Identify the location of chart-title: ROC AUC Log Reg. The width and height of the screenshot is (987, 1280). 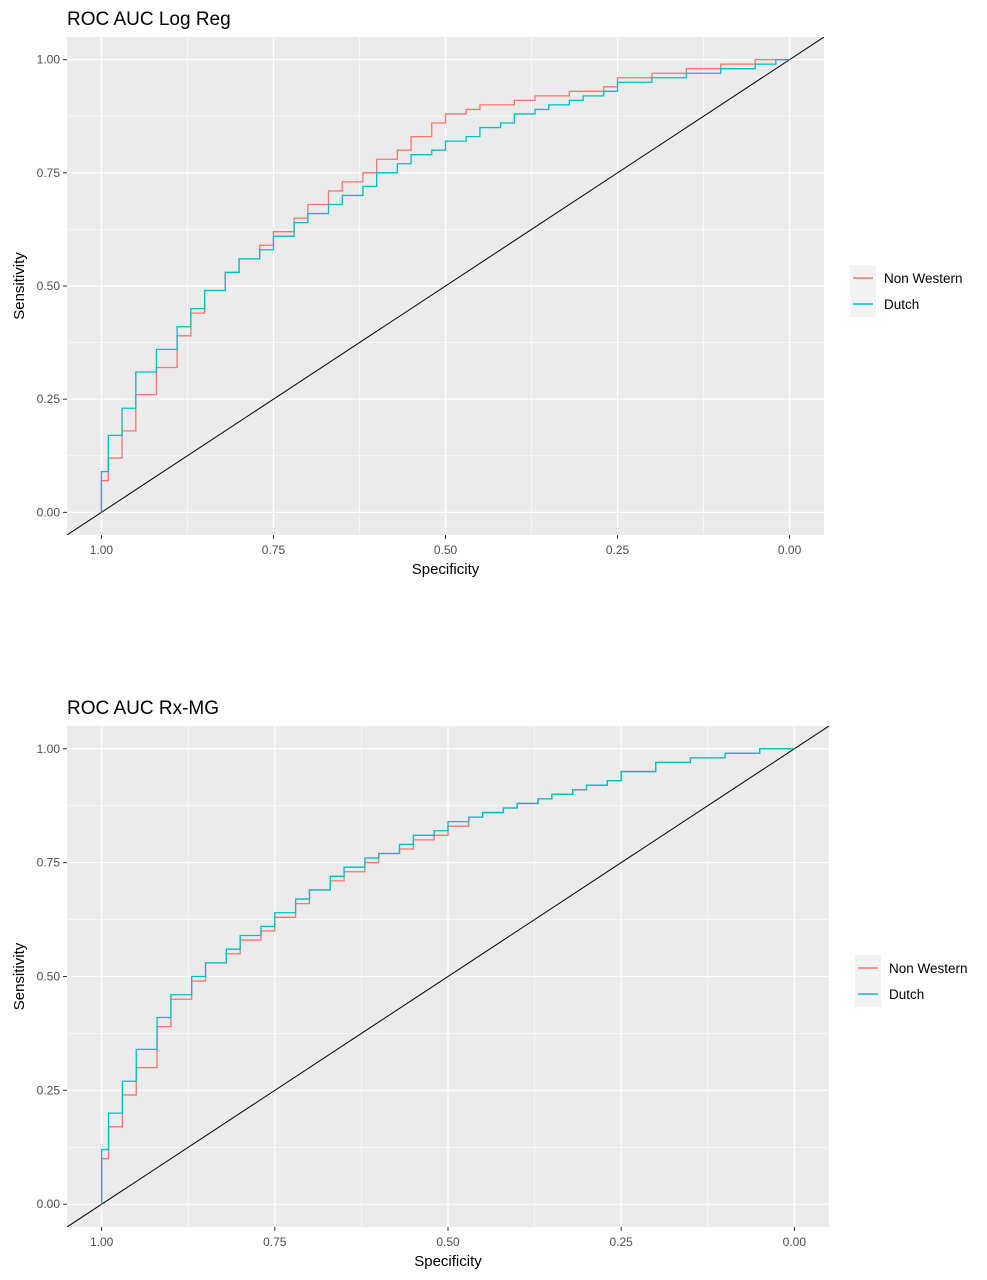
(149, 19).